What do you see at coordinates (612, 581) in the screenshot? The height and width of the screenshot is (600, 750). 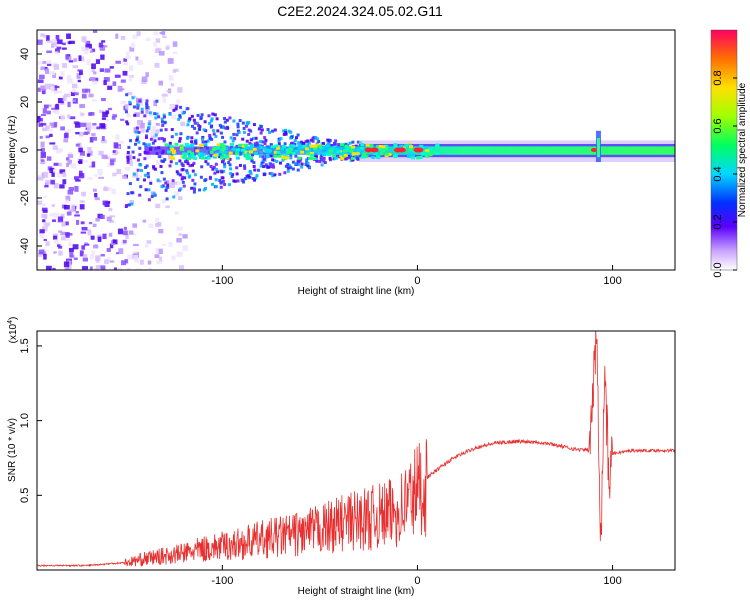 I see `x-tick-label: 100` at bounding box center [612, 581].